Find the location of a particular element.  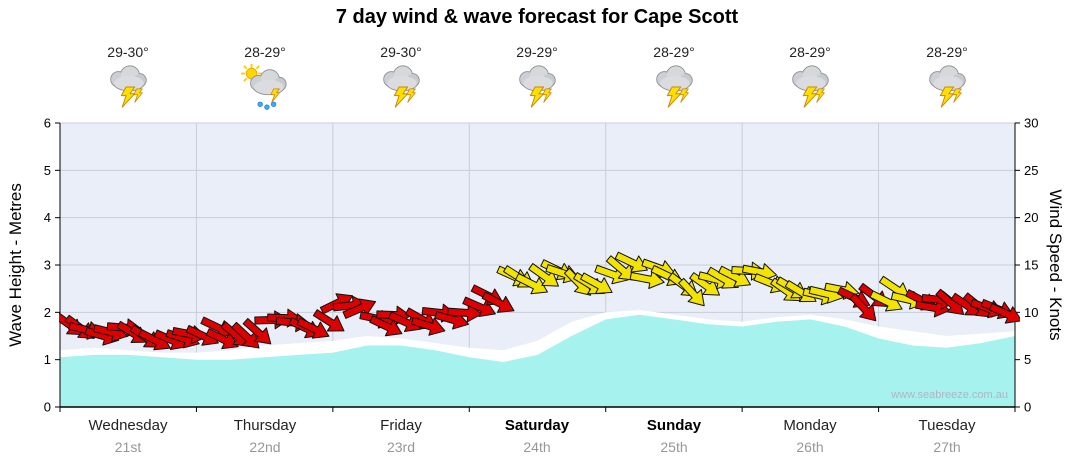

day-label: Monday is located at coordinates (810, 425).